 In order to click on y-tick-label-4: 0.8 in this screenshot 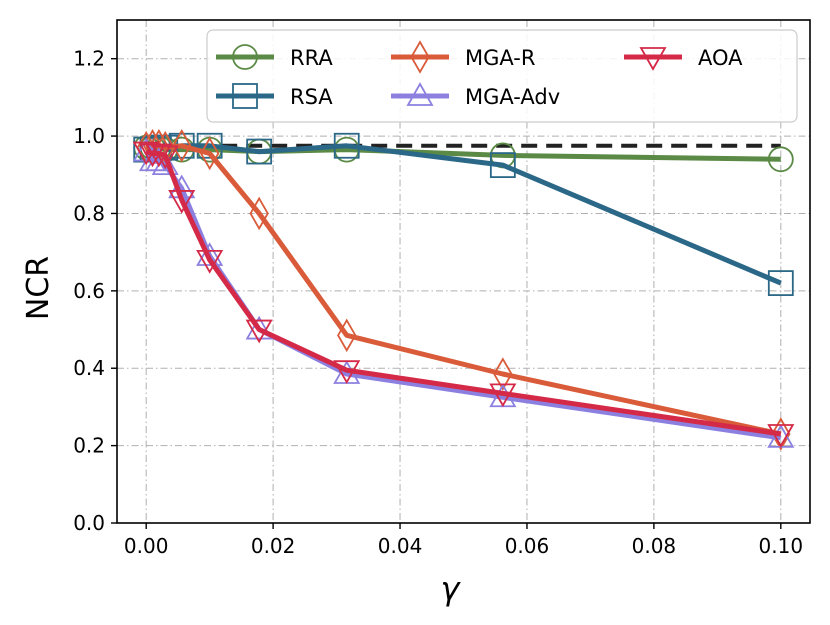, I will do `click(89, 213)`.